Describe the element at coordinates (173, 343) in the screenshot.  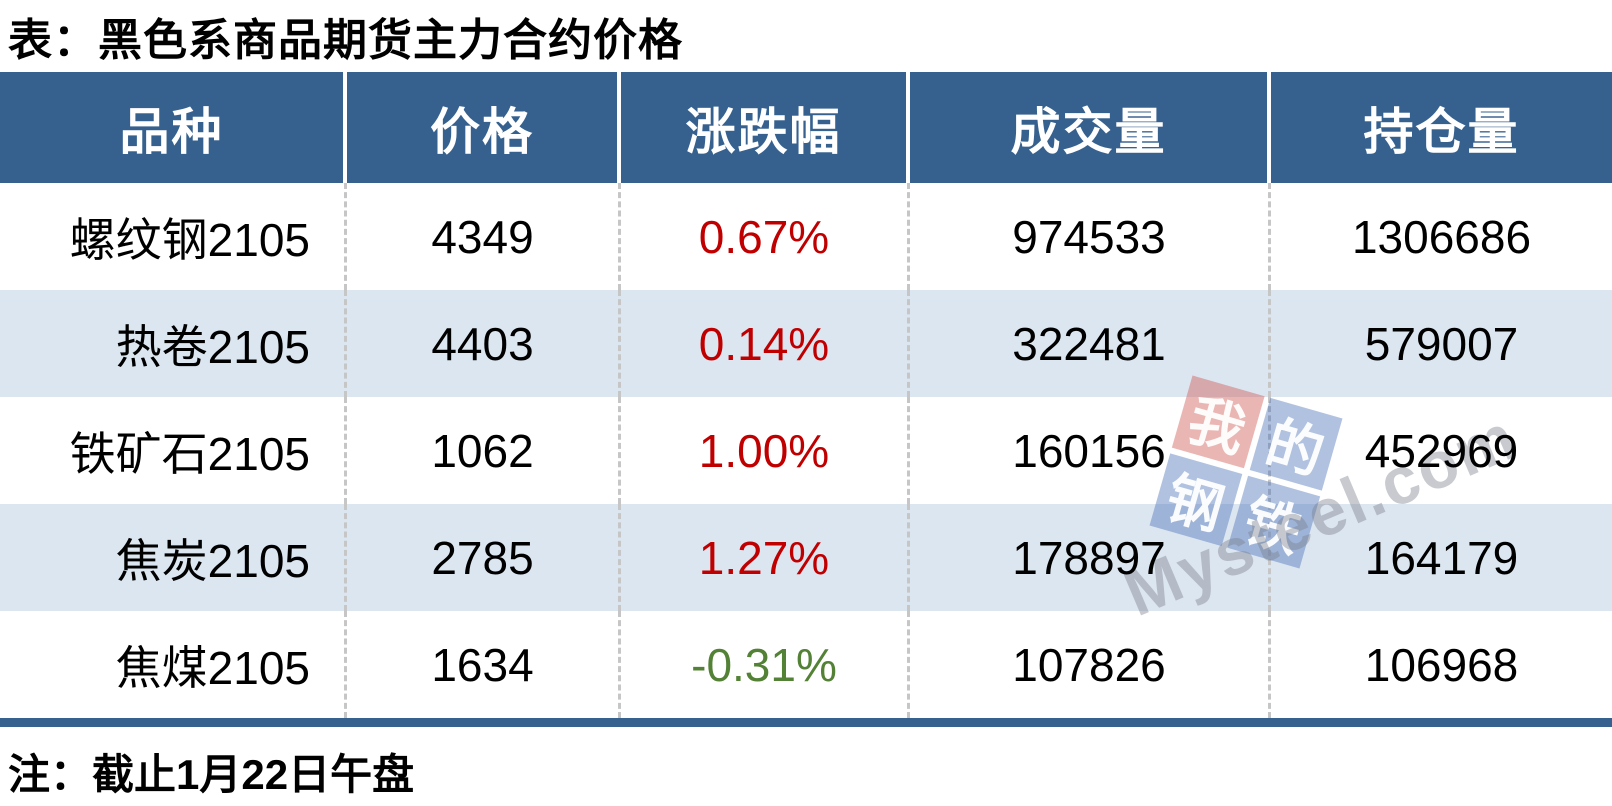
I see `cell-variety: 热卷2105` at that location.